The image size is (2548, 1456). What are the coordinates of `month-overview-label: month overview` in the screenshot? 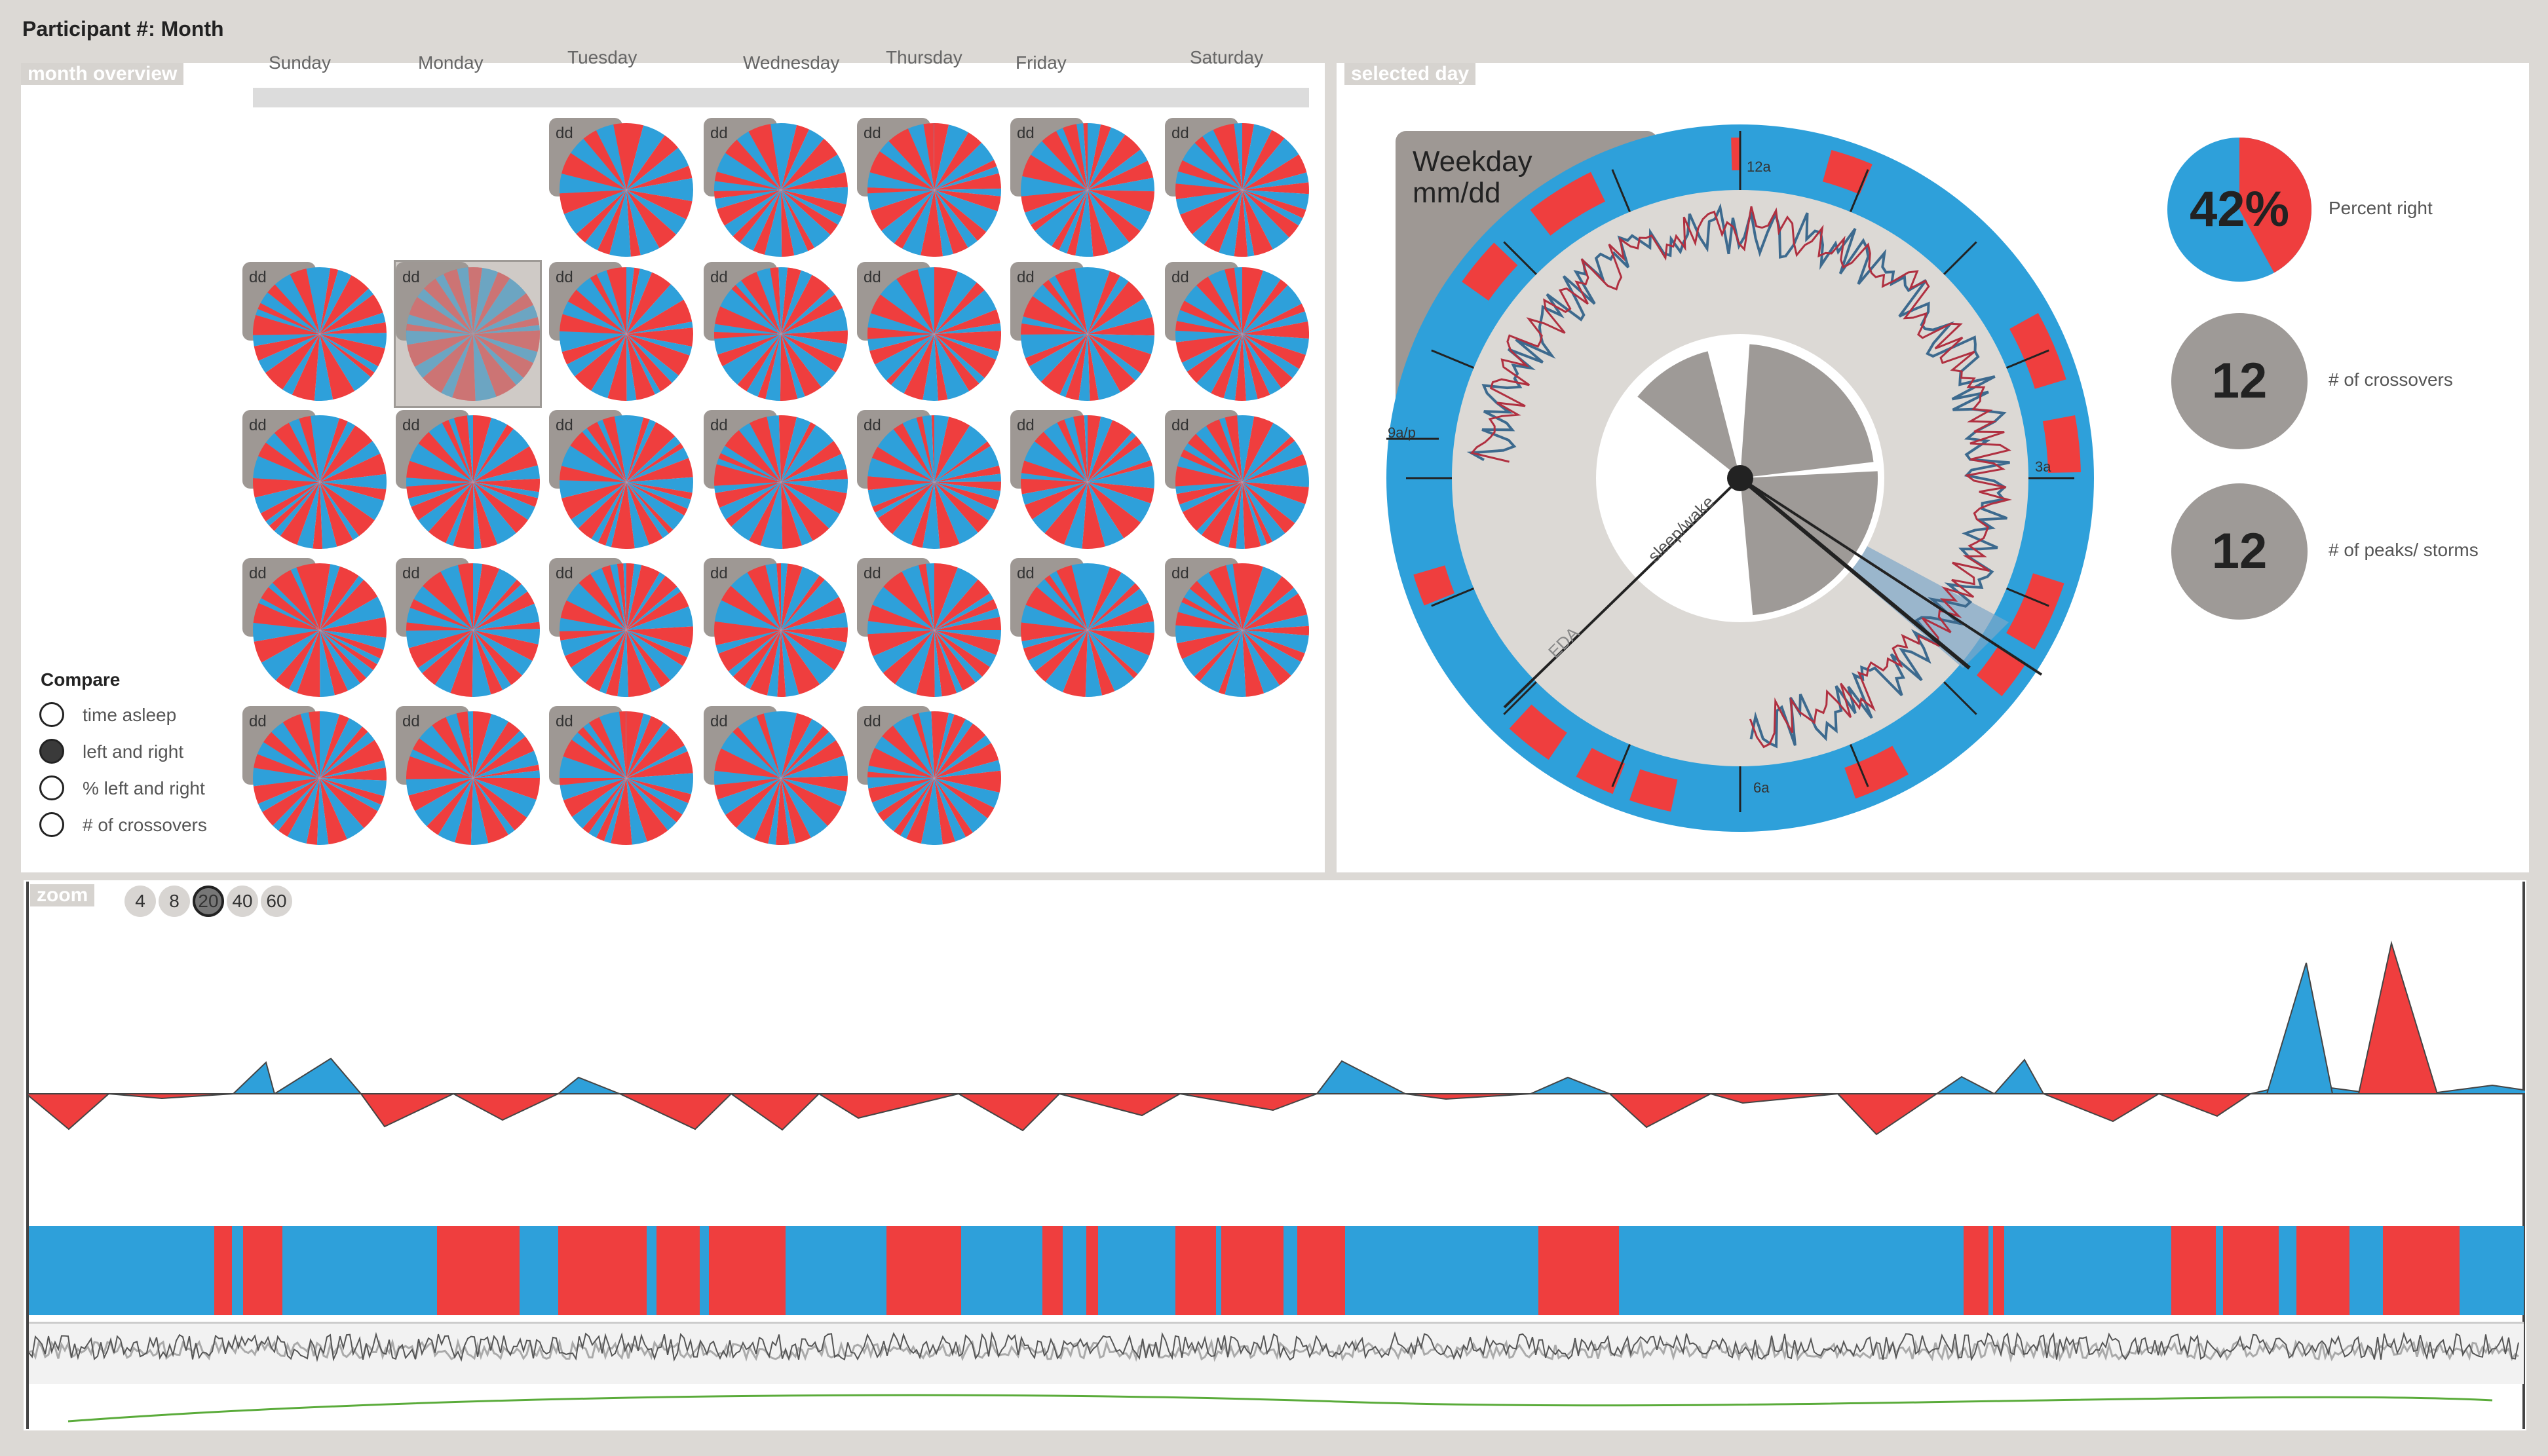 It's located at (102, 74).